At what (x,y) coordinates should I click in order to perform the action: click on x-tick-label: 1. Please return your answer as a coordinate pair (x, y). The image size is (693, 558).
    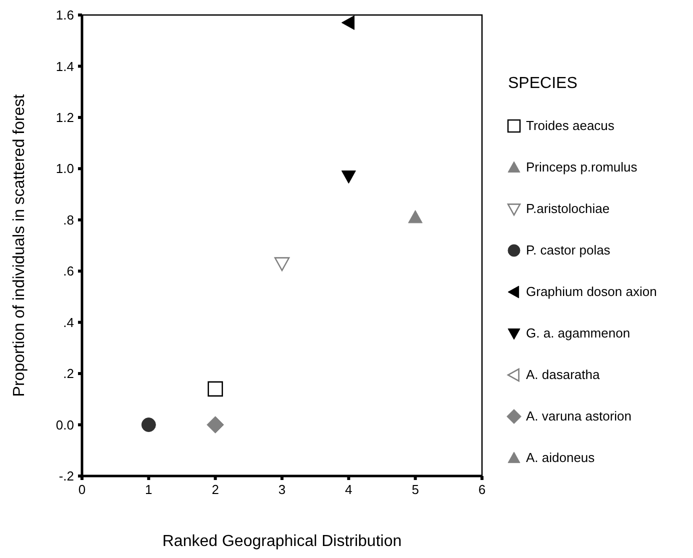
    Looking at the image, I should click on (148, 489).